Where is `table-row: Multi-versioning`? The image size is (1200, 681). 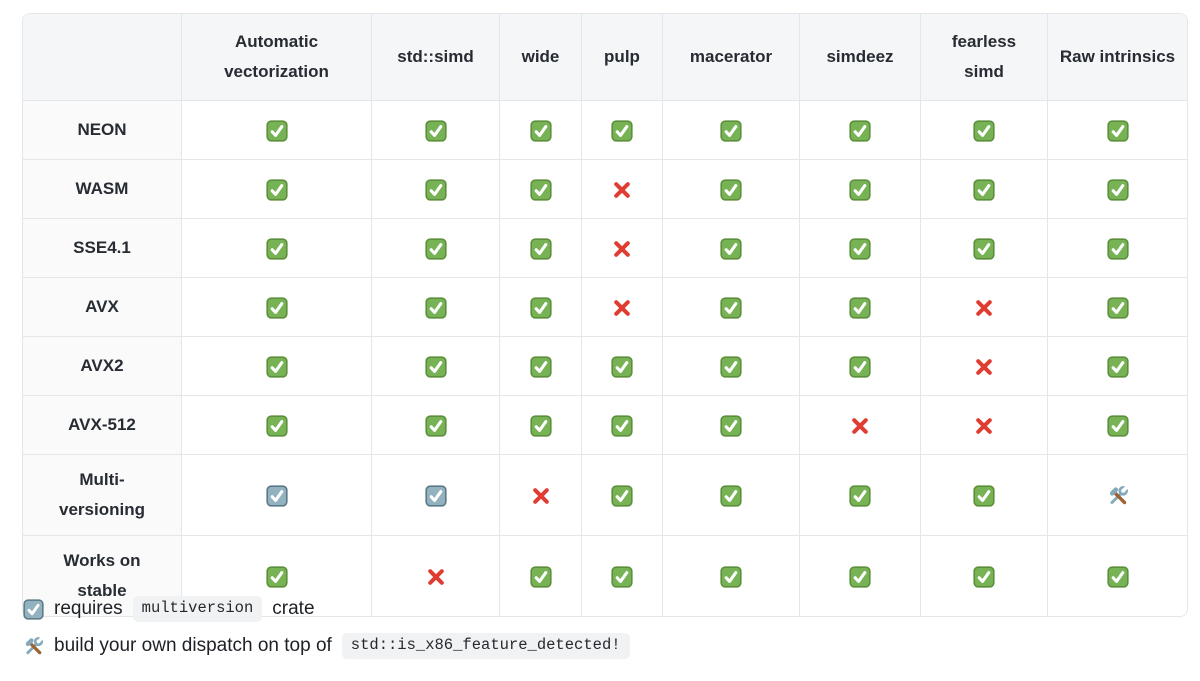 table-row: Multi-versioning is located at coordinates (605, 494).